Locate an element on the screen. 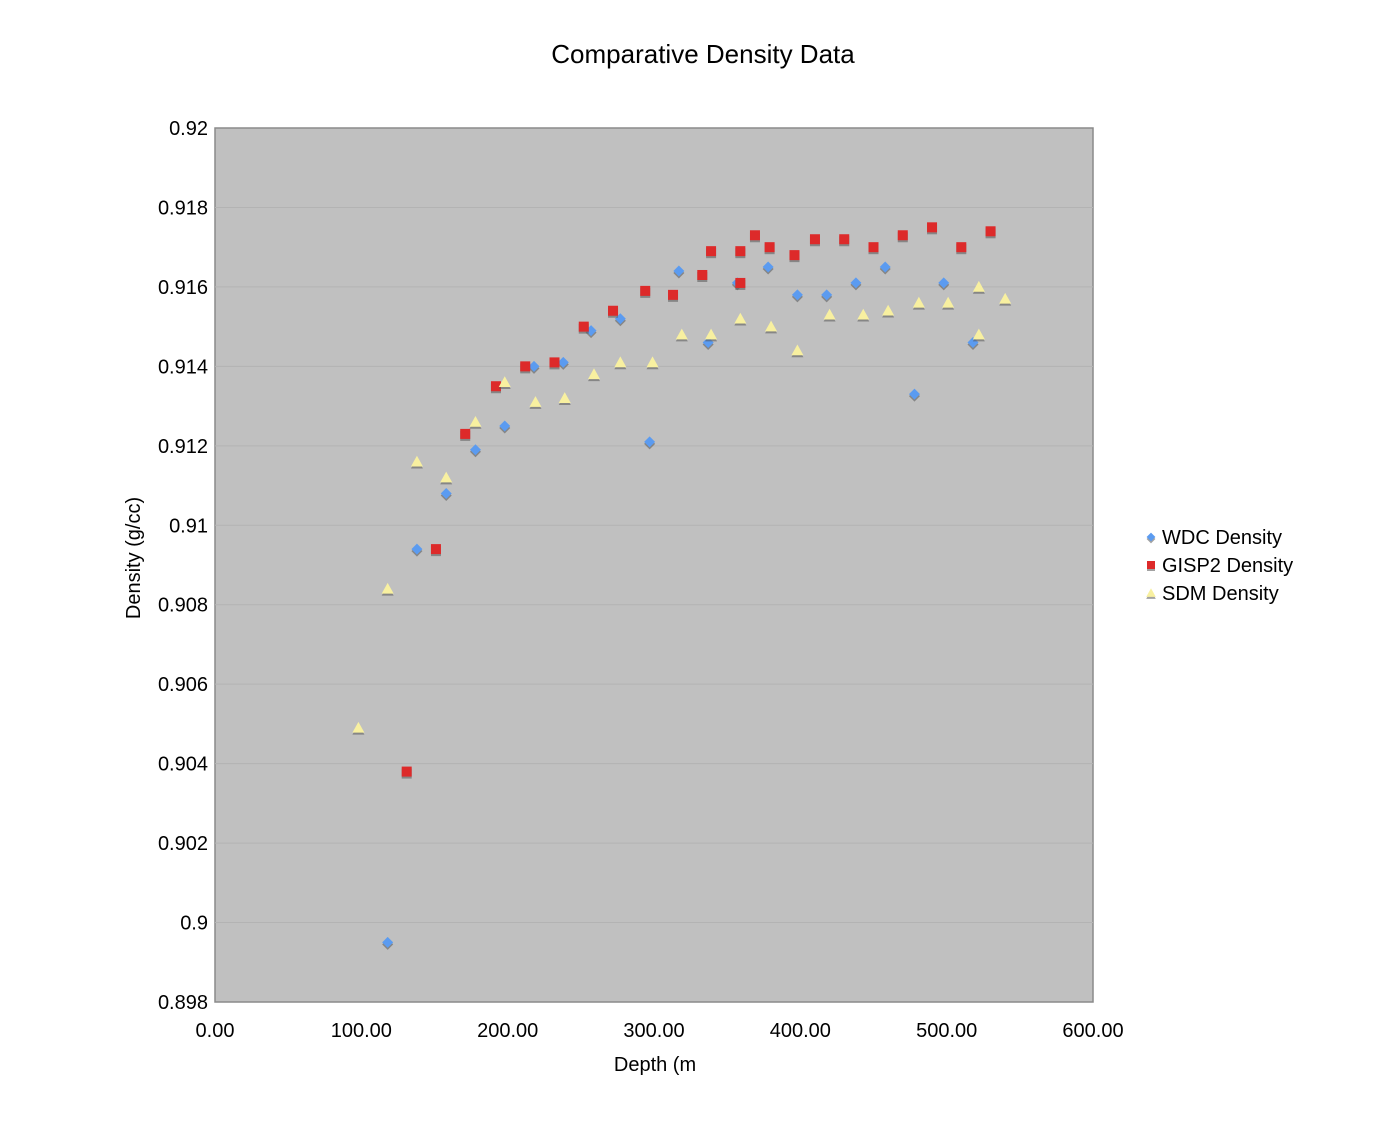  y-tick-label: 0.91 is located at coordinates (188, 526).